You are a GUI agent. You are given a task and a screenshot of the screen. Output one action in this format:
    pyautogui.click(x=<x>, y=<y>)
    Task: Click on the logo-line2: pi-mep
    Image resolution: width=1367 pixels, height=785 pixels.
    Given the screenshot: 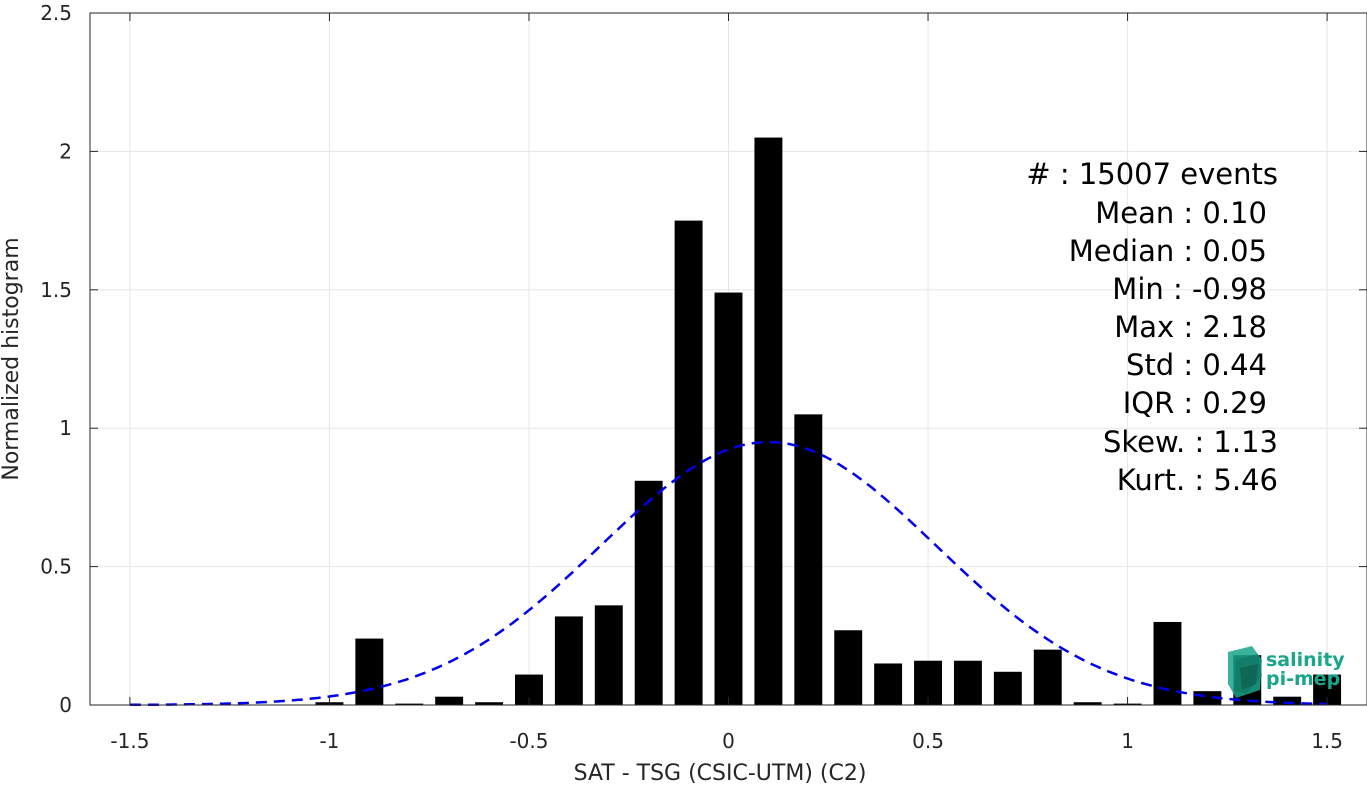 What is the action you would take?
    pyautogui.click(x=1303, y=679)
    